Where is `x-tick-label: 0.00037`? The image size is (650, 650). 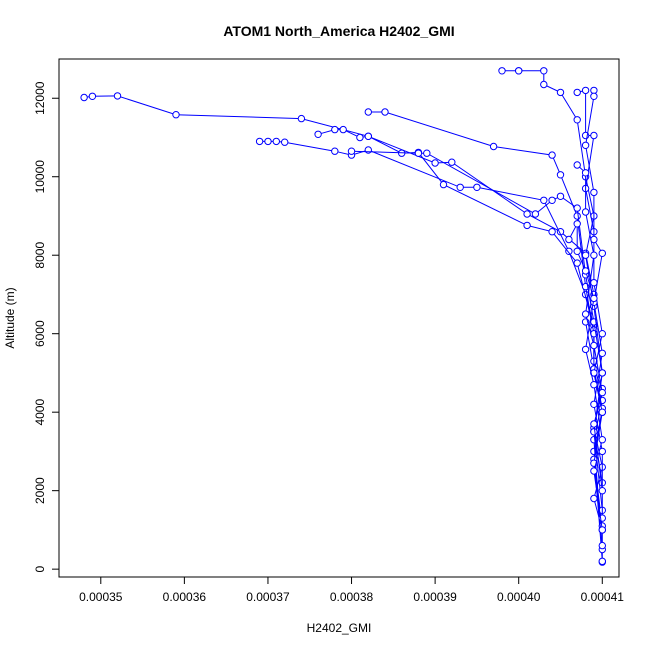
x-tick-label: 0.00037 is located at coordinates (268, 597).